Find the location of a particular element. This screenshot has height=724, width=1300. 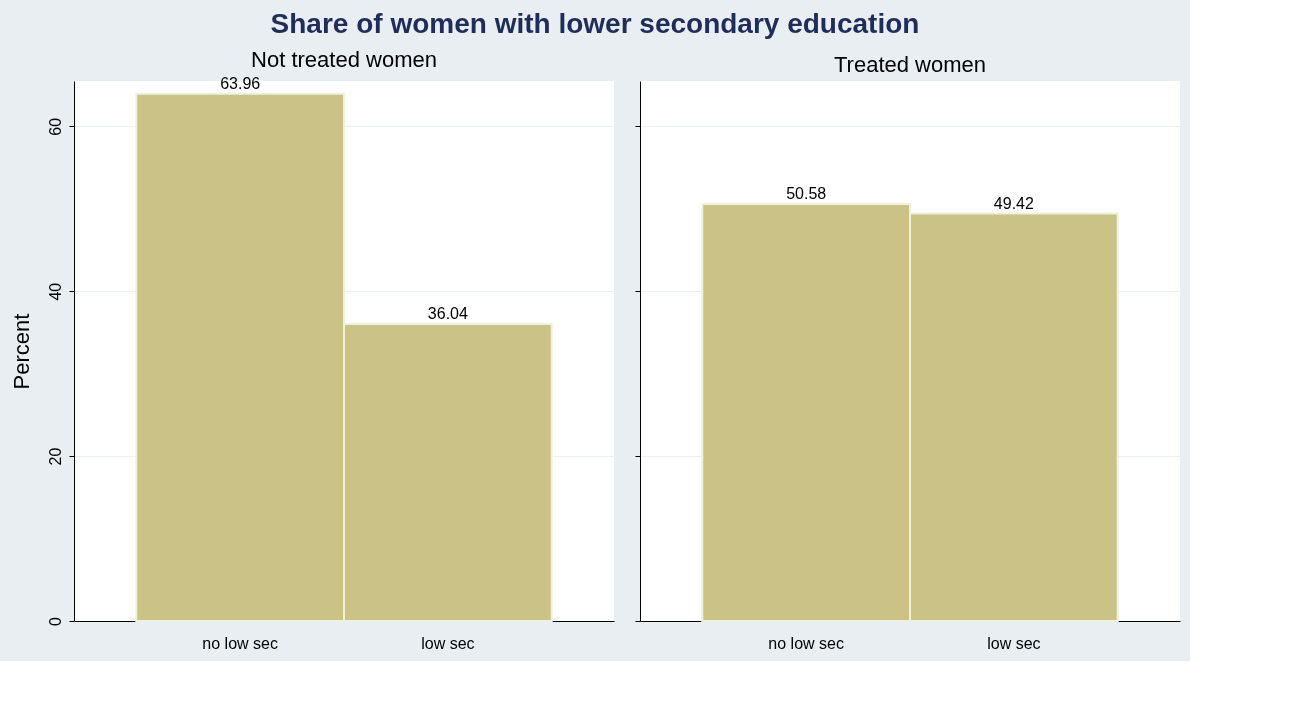

chart-subtitle: Not treated women is located at coordinates (344, 59).